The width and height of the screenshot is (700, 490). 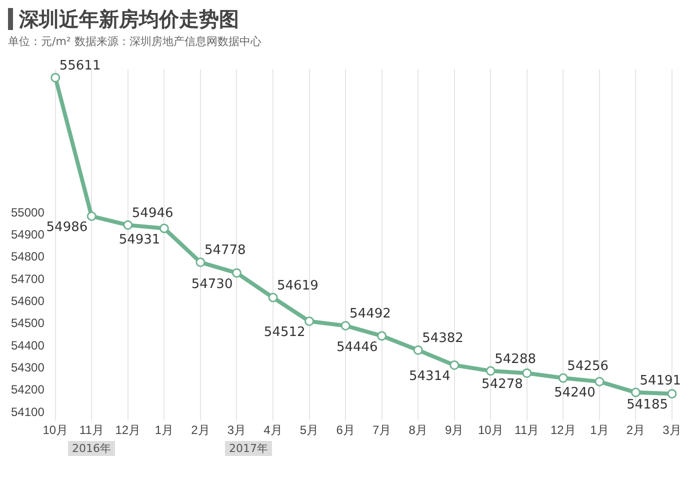 I want to click on data-label: 54512, so click(x=285, y=332).